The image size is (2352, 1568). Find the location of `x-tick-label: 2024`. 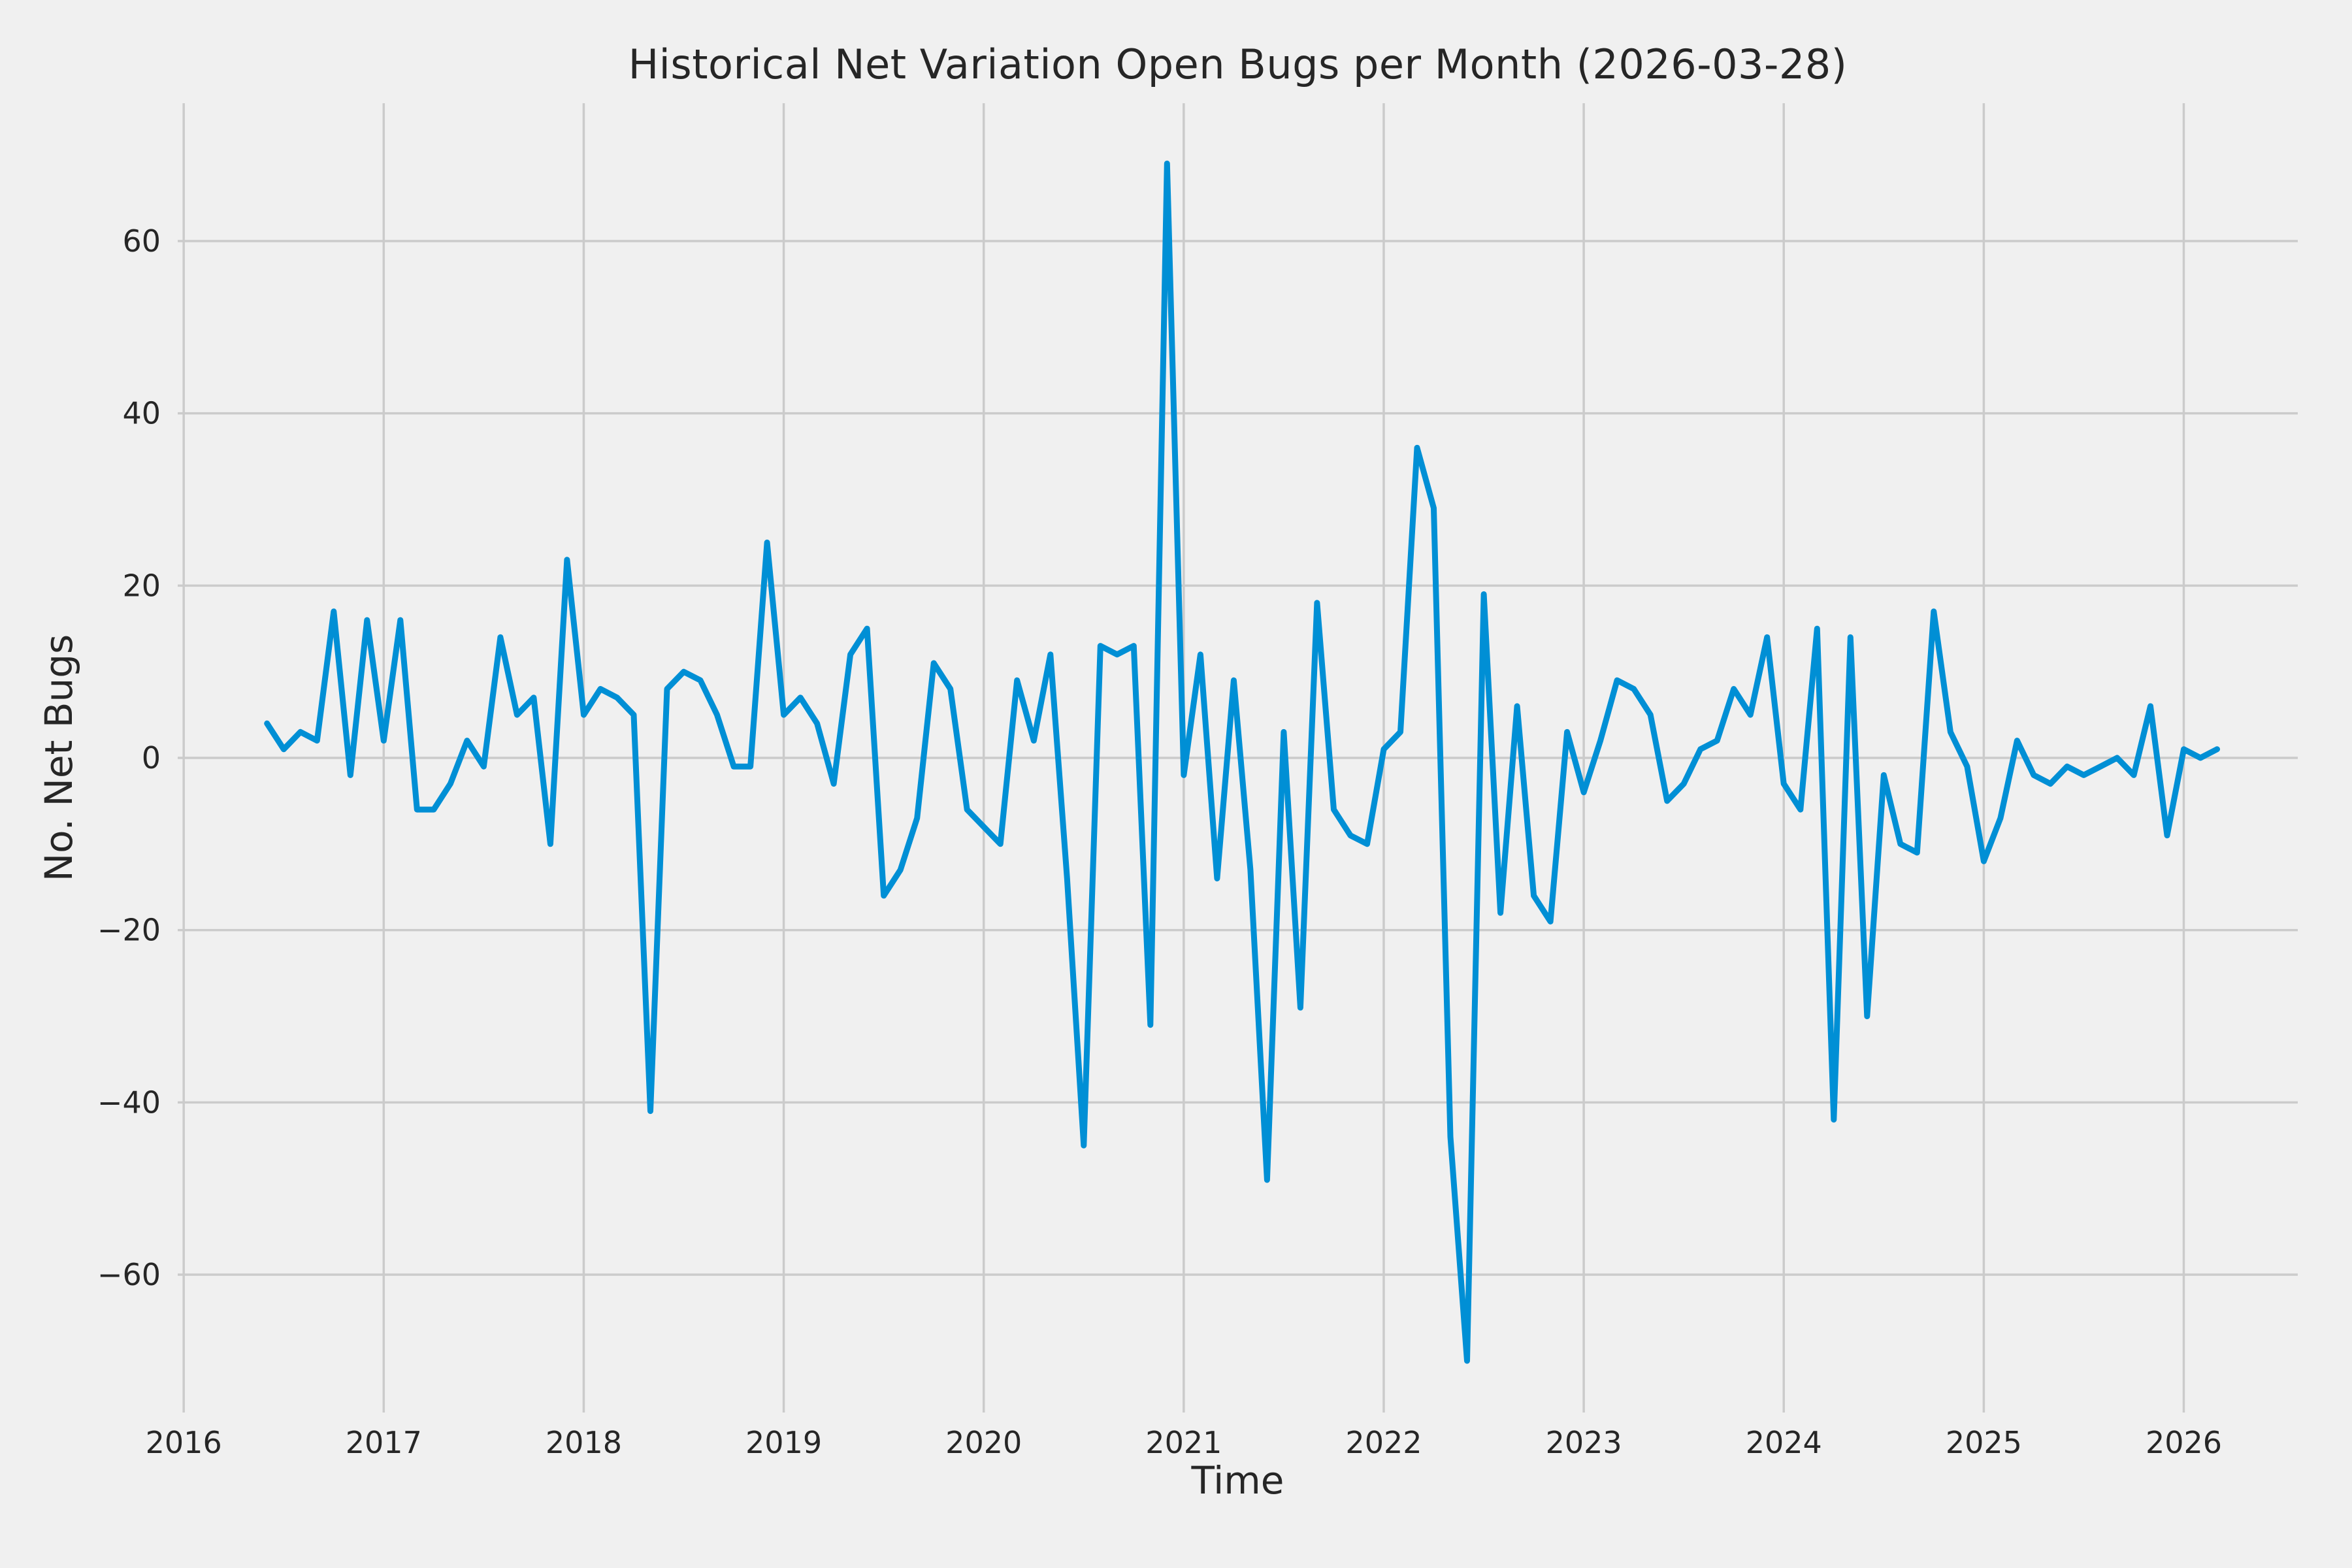

x-tick-label: 2024 is located at coordinates (1784, 1442).